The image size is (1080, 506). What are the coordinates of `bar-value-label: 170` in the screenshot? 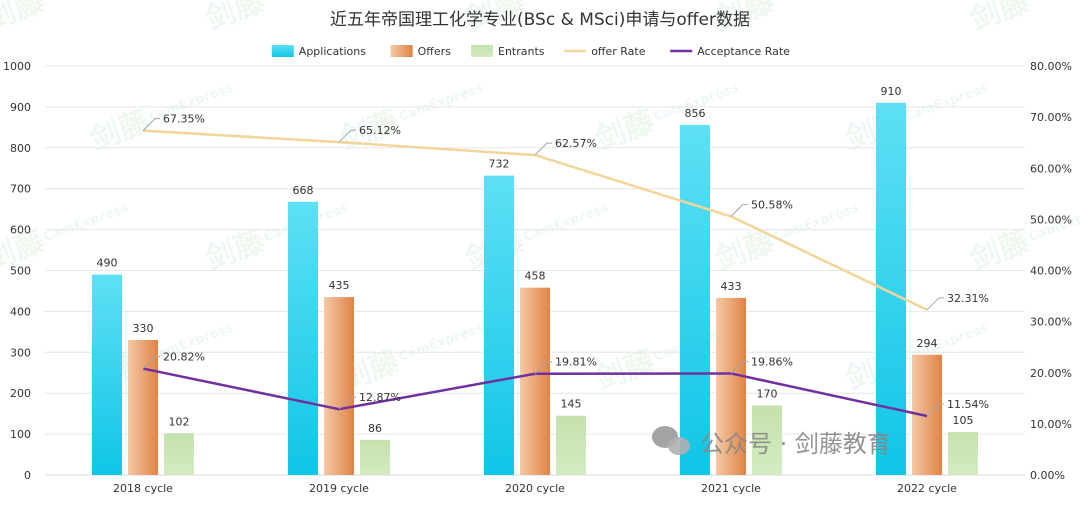 It's located at (767, 393).